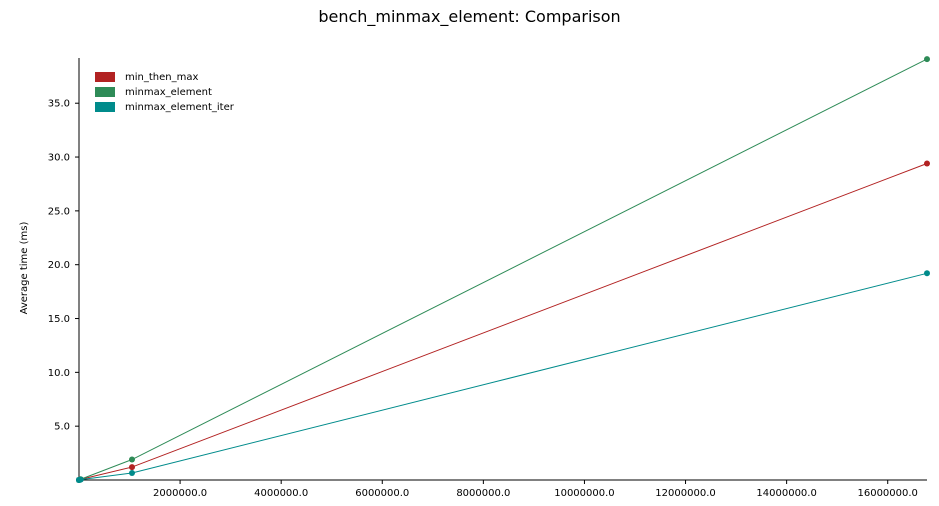 This screenshot has height=506, width=939. Describe the element at coordinates (180, 107) in the screenshot. I see `legend-label: minmax_element_iter` at that location.